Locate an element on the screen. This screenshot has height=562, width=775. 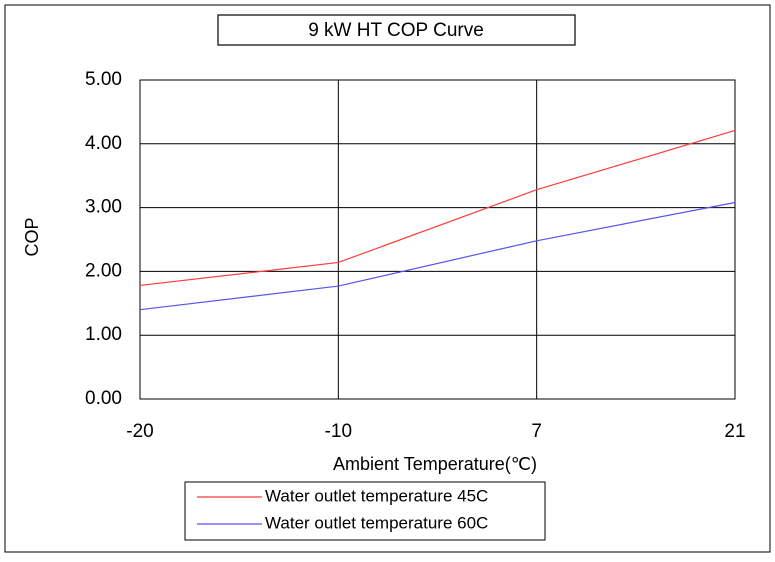
legend-box is located at coordinates (365, 511).